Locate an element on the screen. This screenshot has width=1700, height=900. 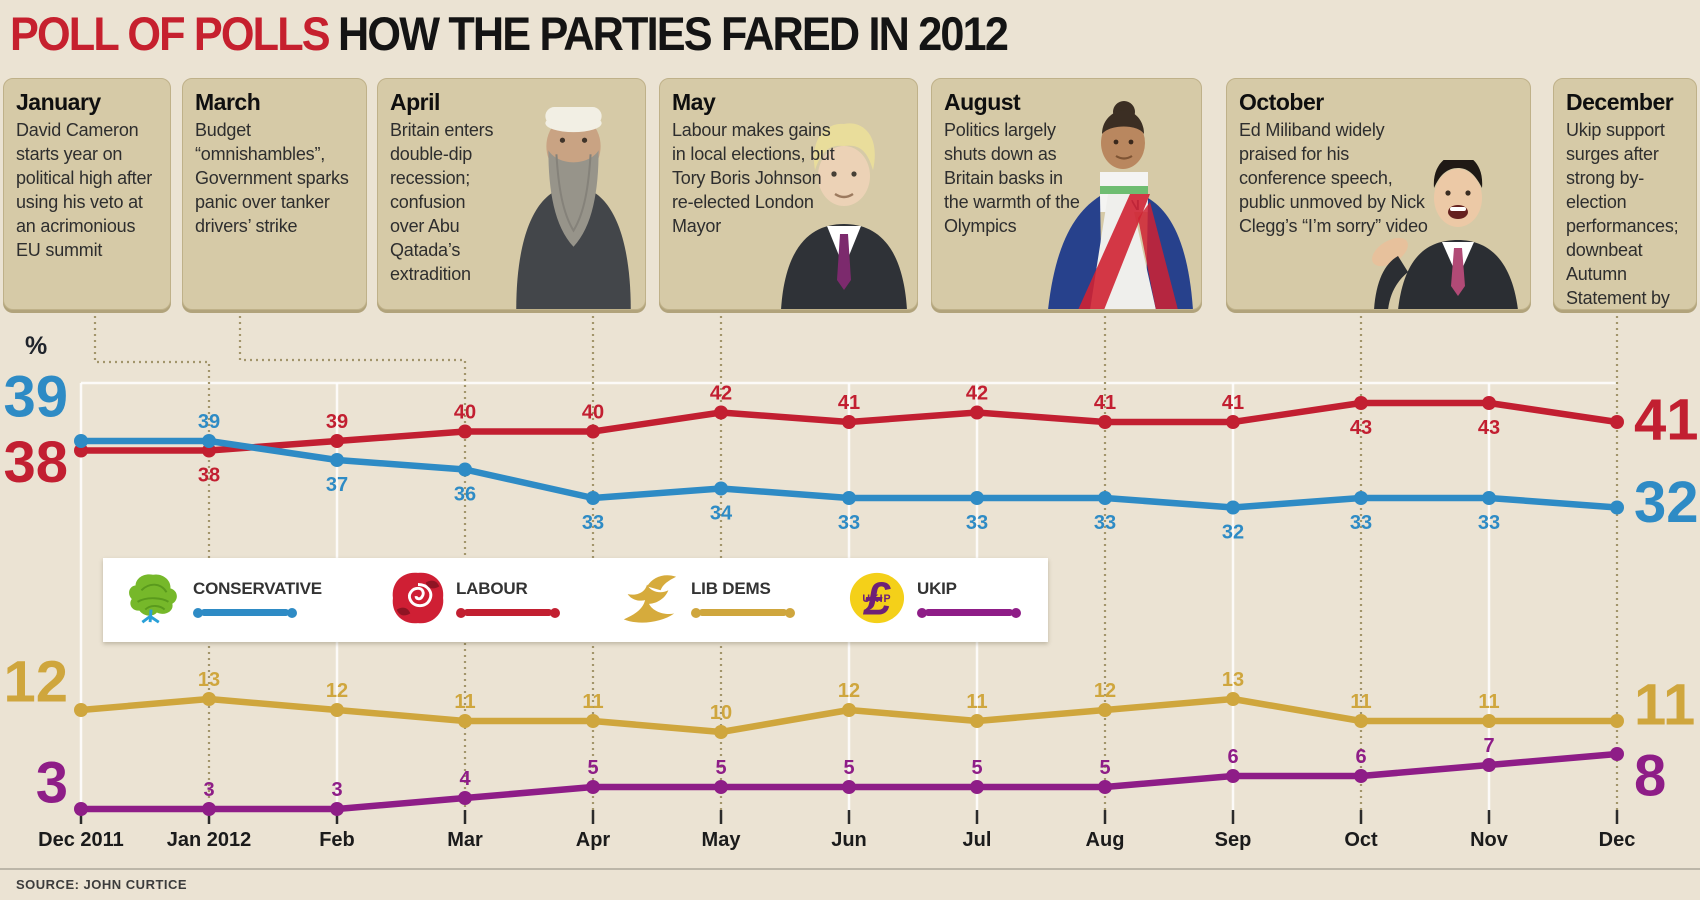
axis-month-label: Aug is located at coordinates (1105, 840).